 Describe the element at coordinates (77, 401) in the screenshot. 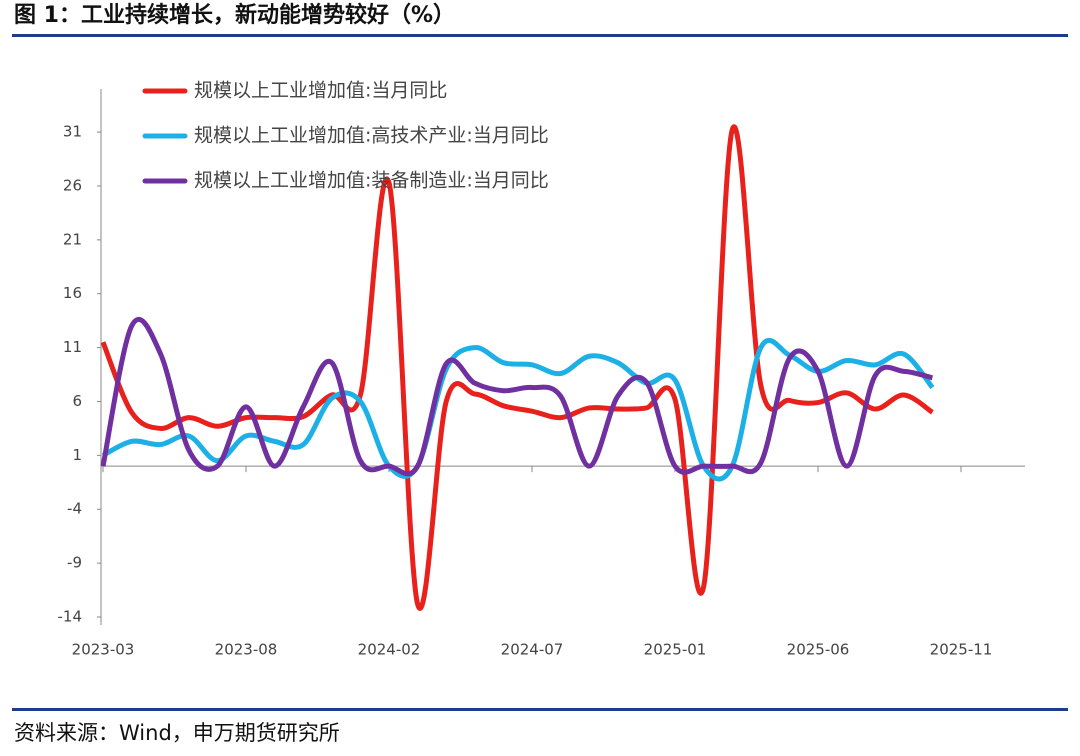

I see `y-tick-label: 6` at that location.